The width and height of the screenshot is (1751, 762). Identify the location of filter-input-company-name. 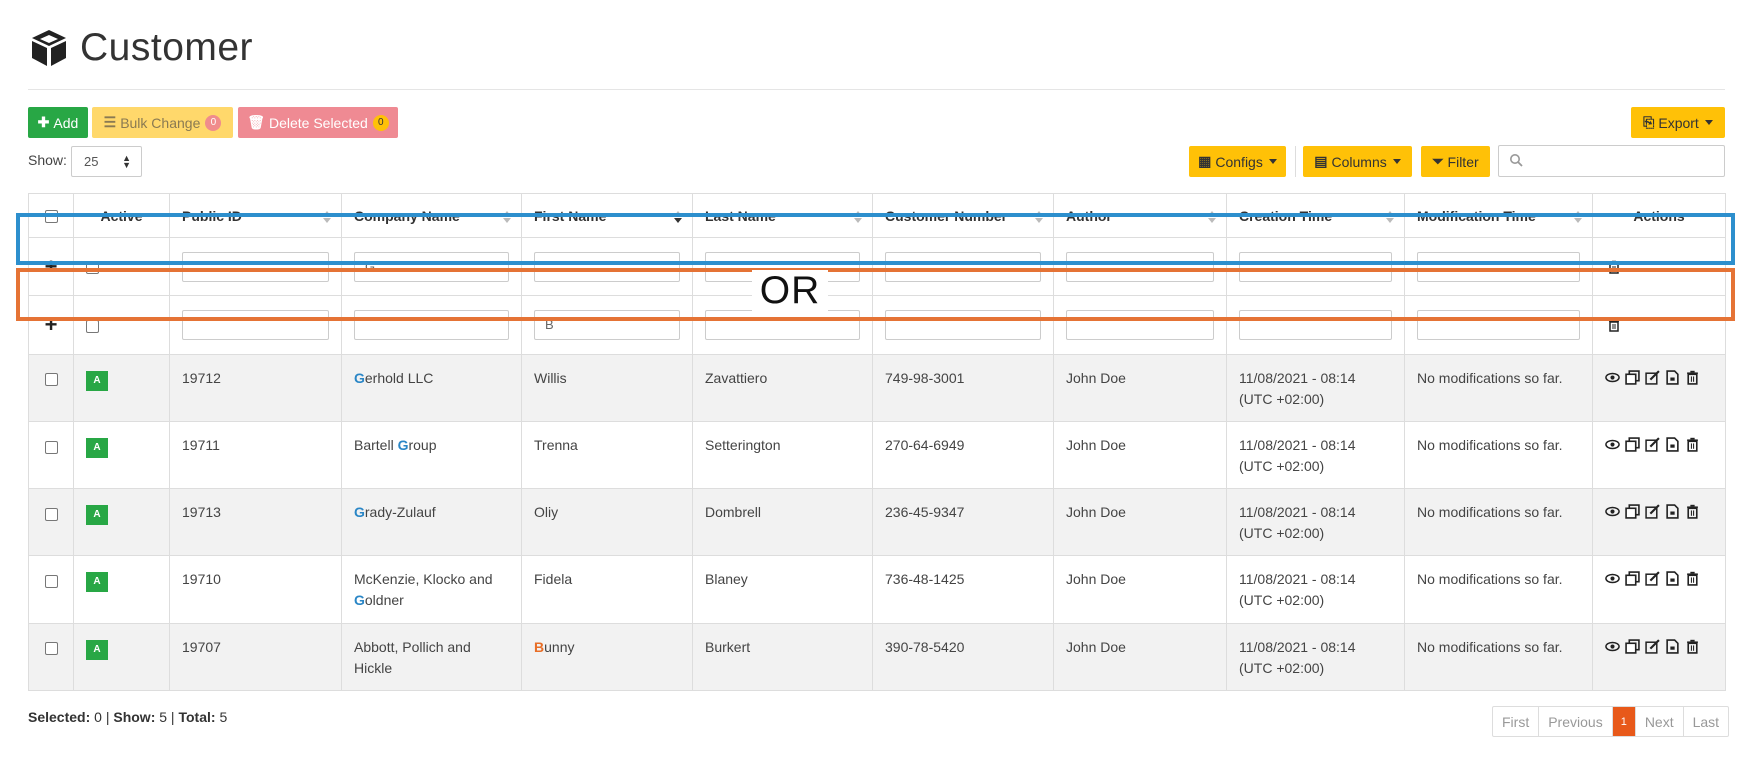
(431, 324).